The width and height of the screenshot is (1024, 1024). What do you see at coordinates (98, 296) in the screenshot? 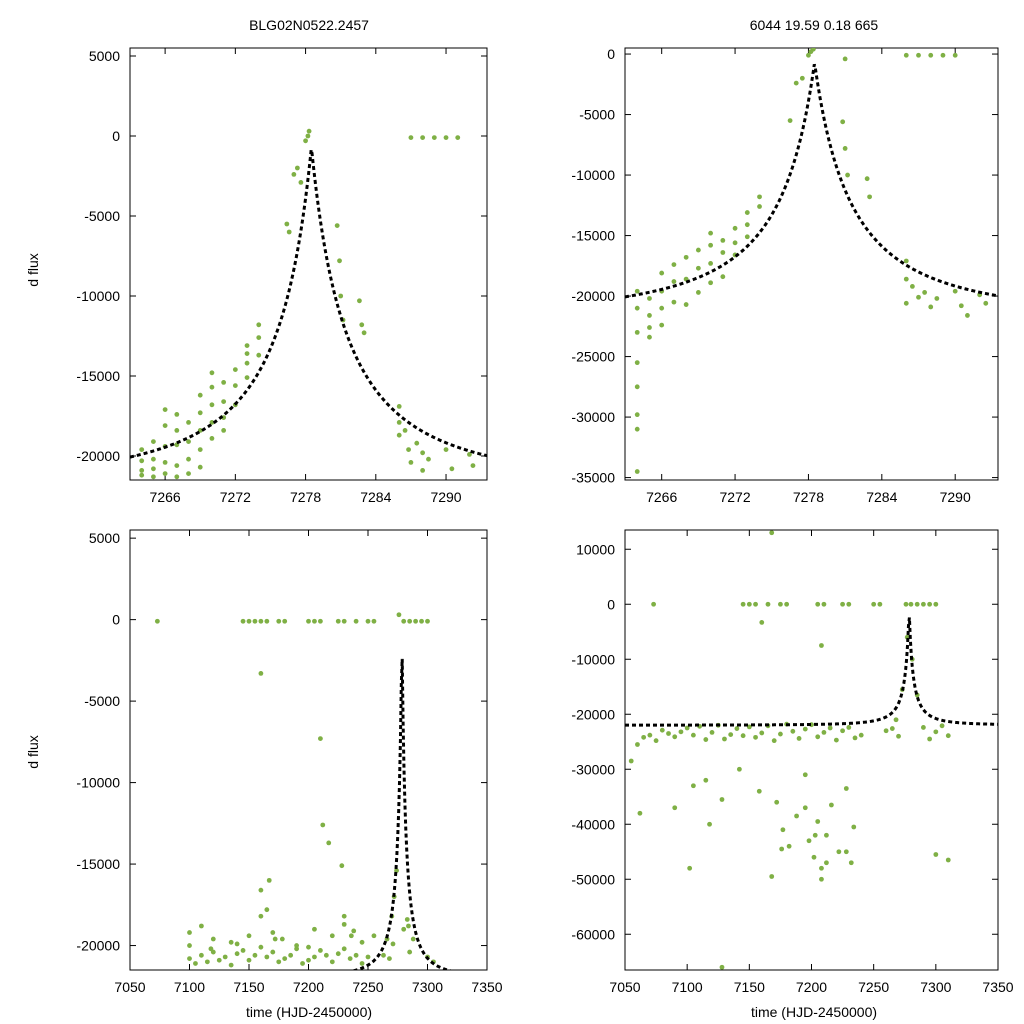
I see `y-tick-label: -10000` at bounding box center [98, 296].